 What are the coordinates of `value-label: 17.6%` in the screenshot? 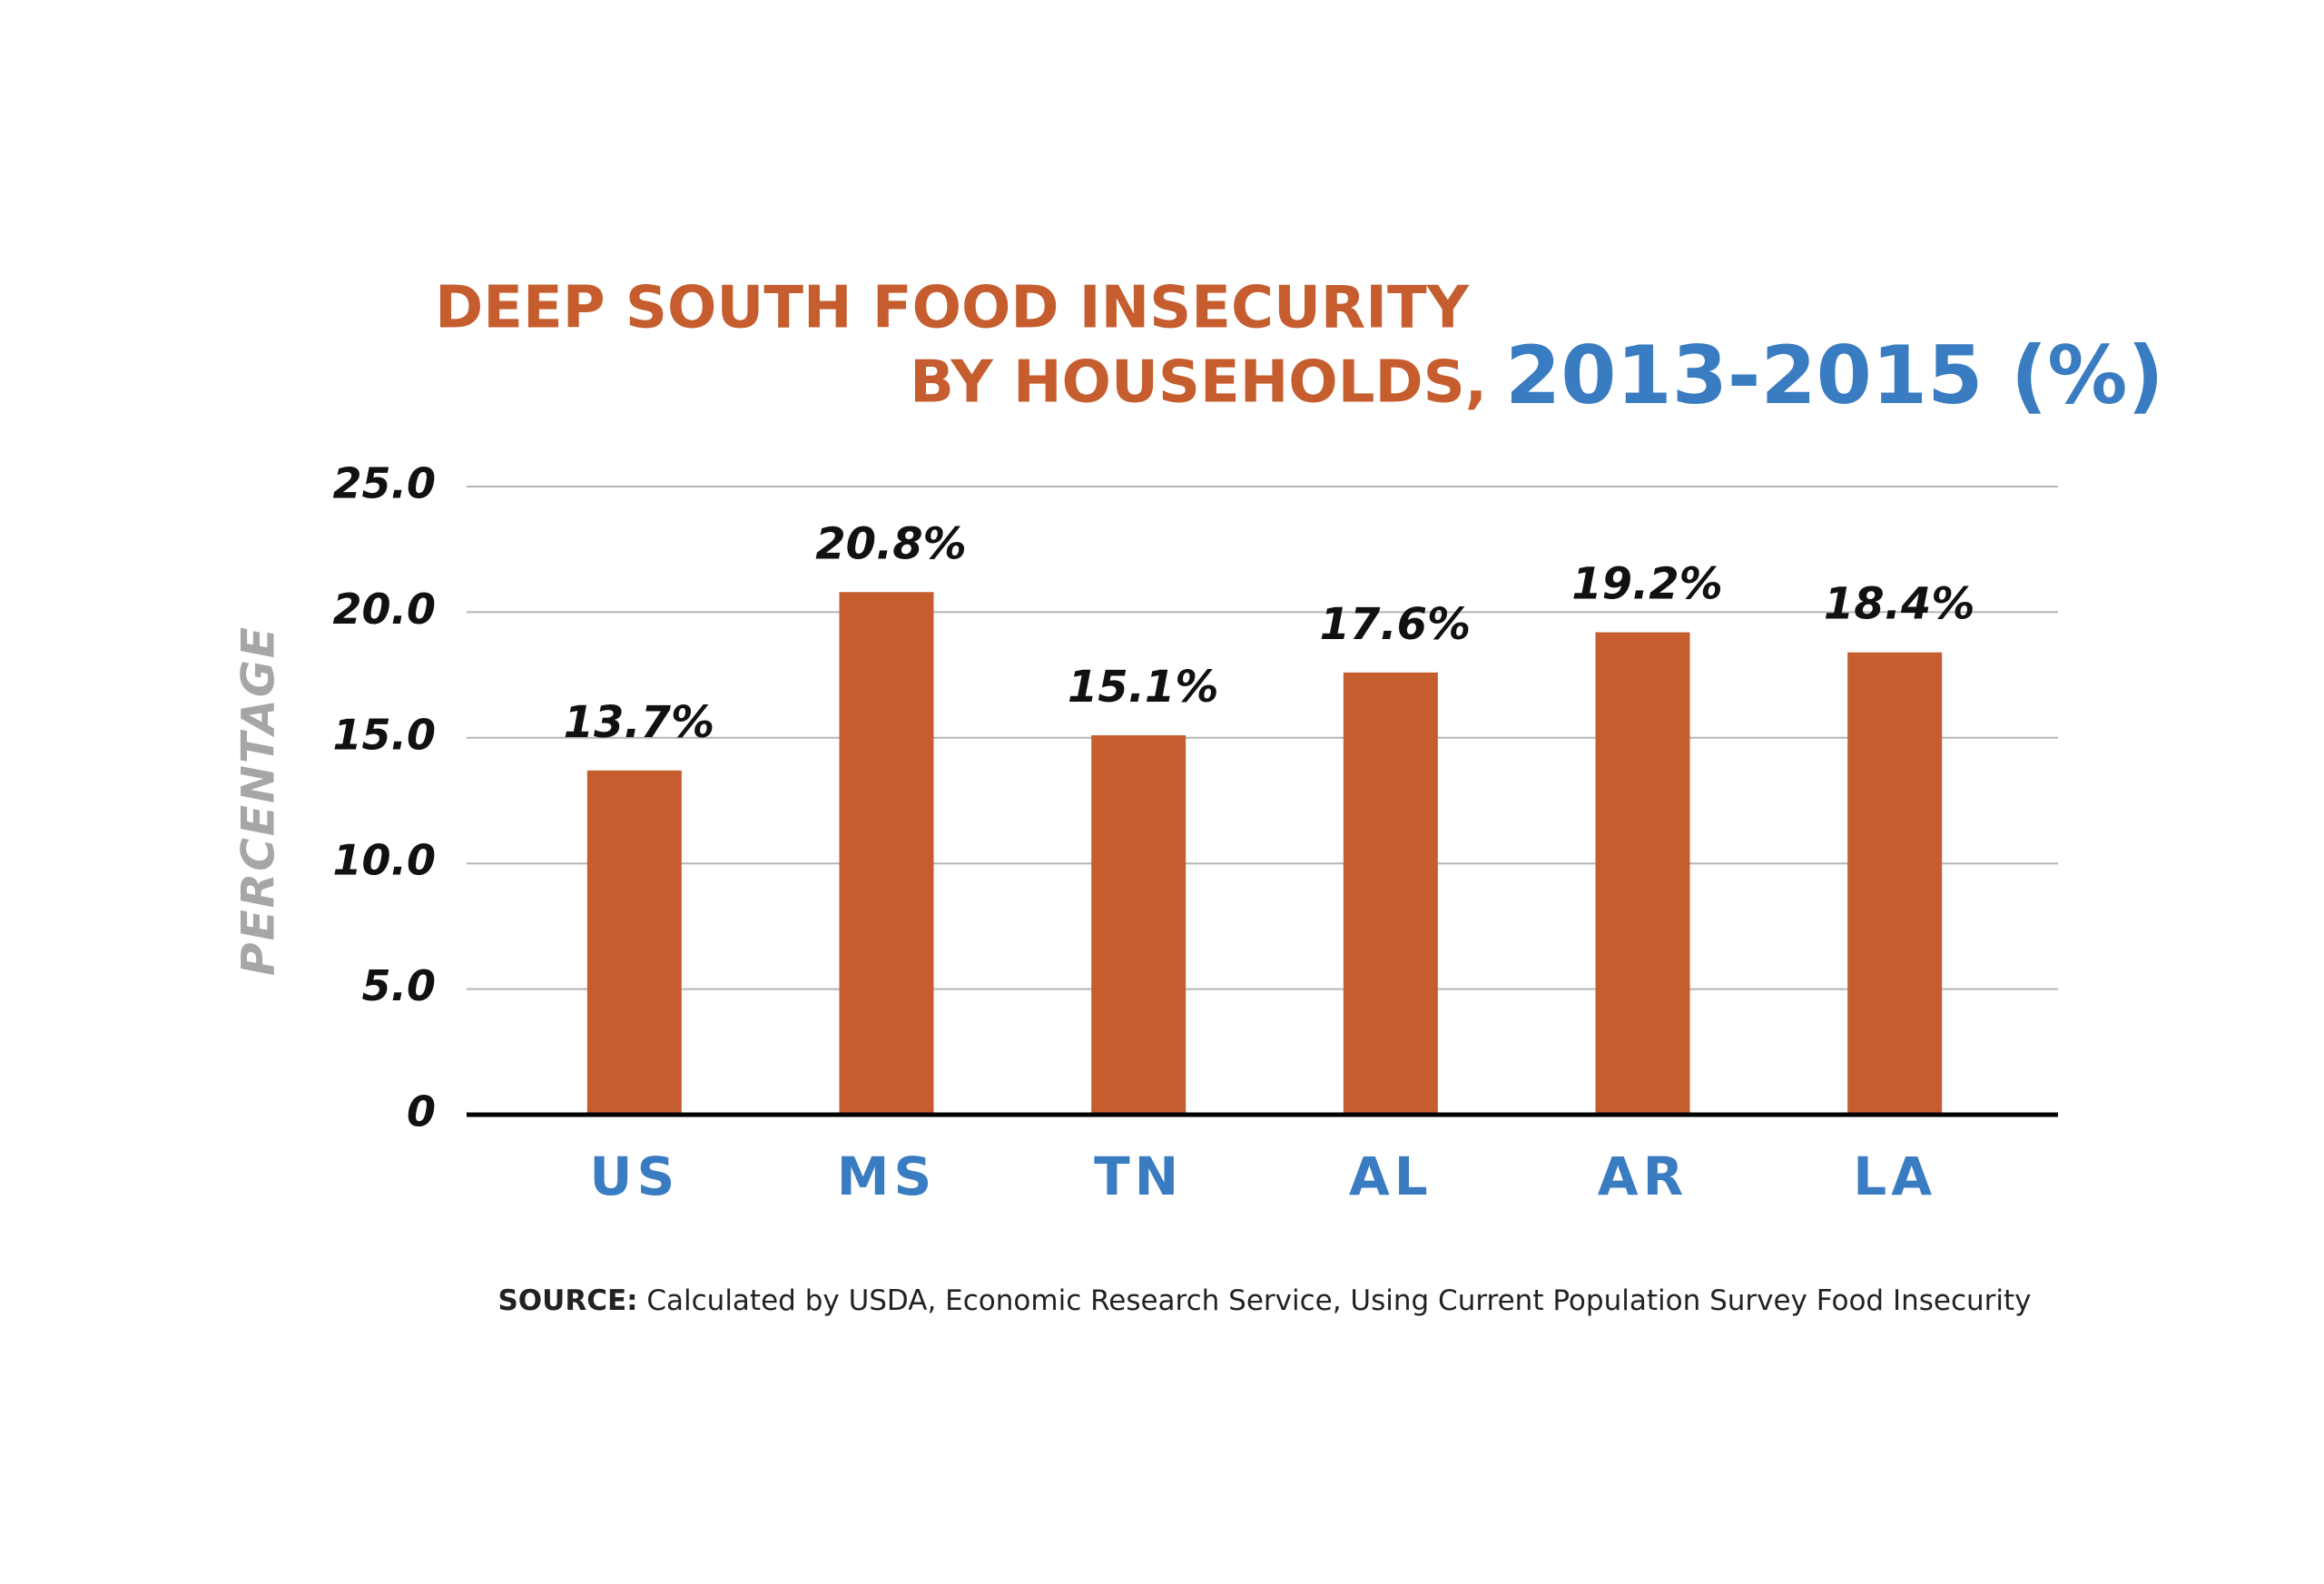 It's located at (1396, 624).